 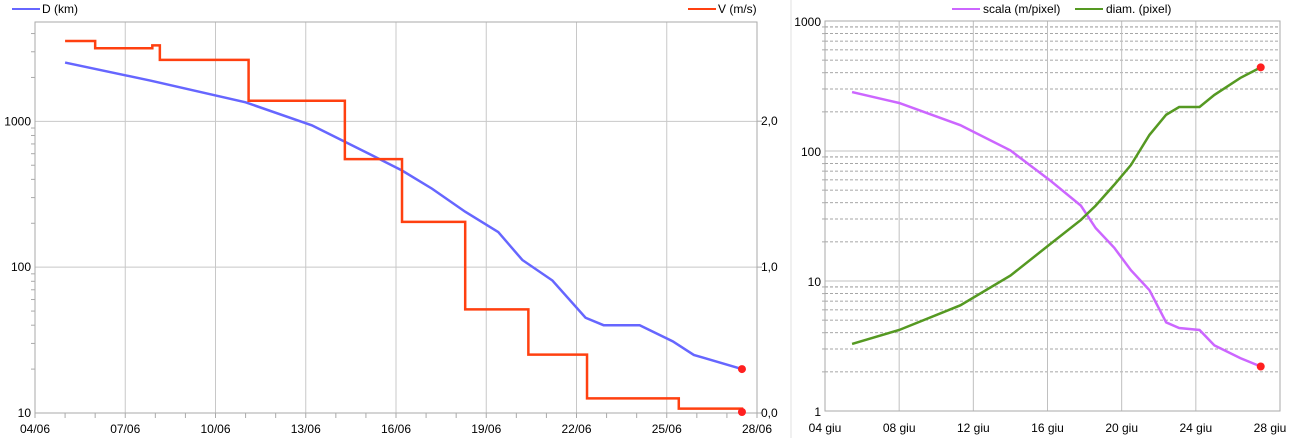 I want to click on y-tick-label: 100, so click(x=811, y=152).